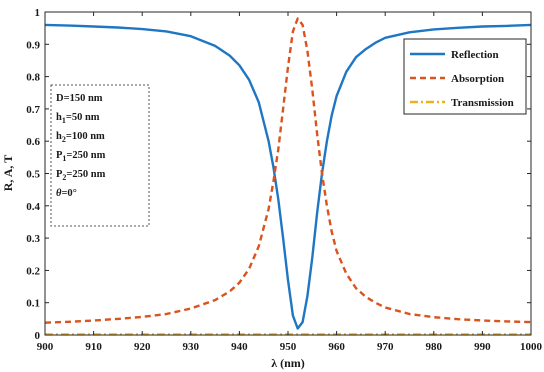 Image resolution: width=544 pixels, height=372 pixels. What do you see at coordinates (80, 137) in the screenshot?
I see `parameter-line: h2=100 nm` at bounding box center [80, 137].